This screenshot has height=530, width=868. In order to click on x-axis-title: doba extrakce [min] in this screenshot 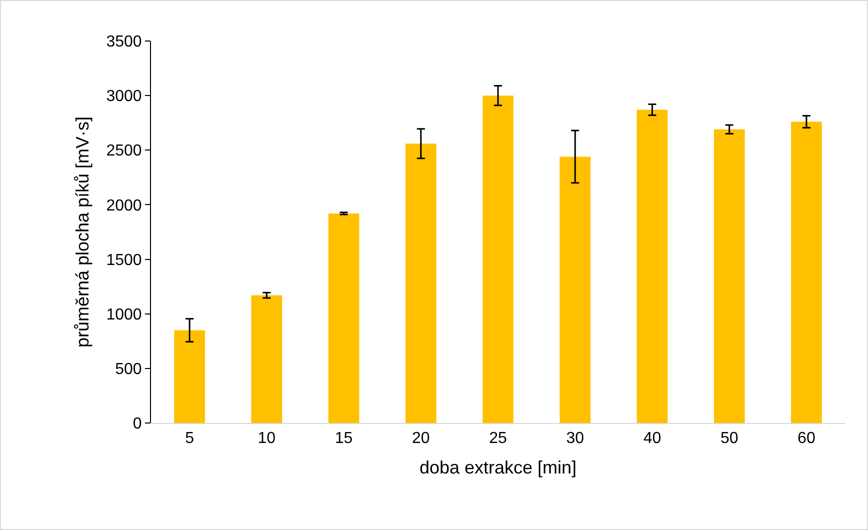, I will do `click(498, 467)`.